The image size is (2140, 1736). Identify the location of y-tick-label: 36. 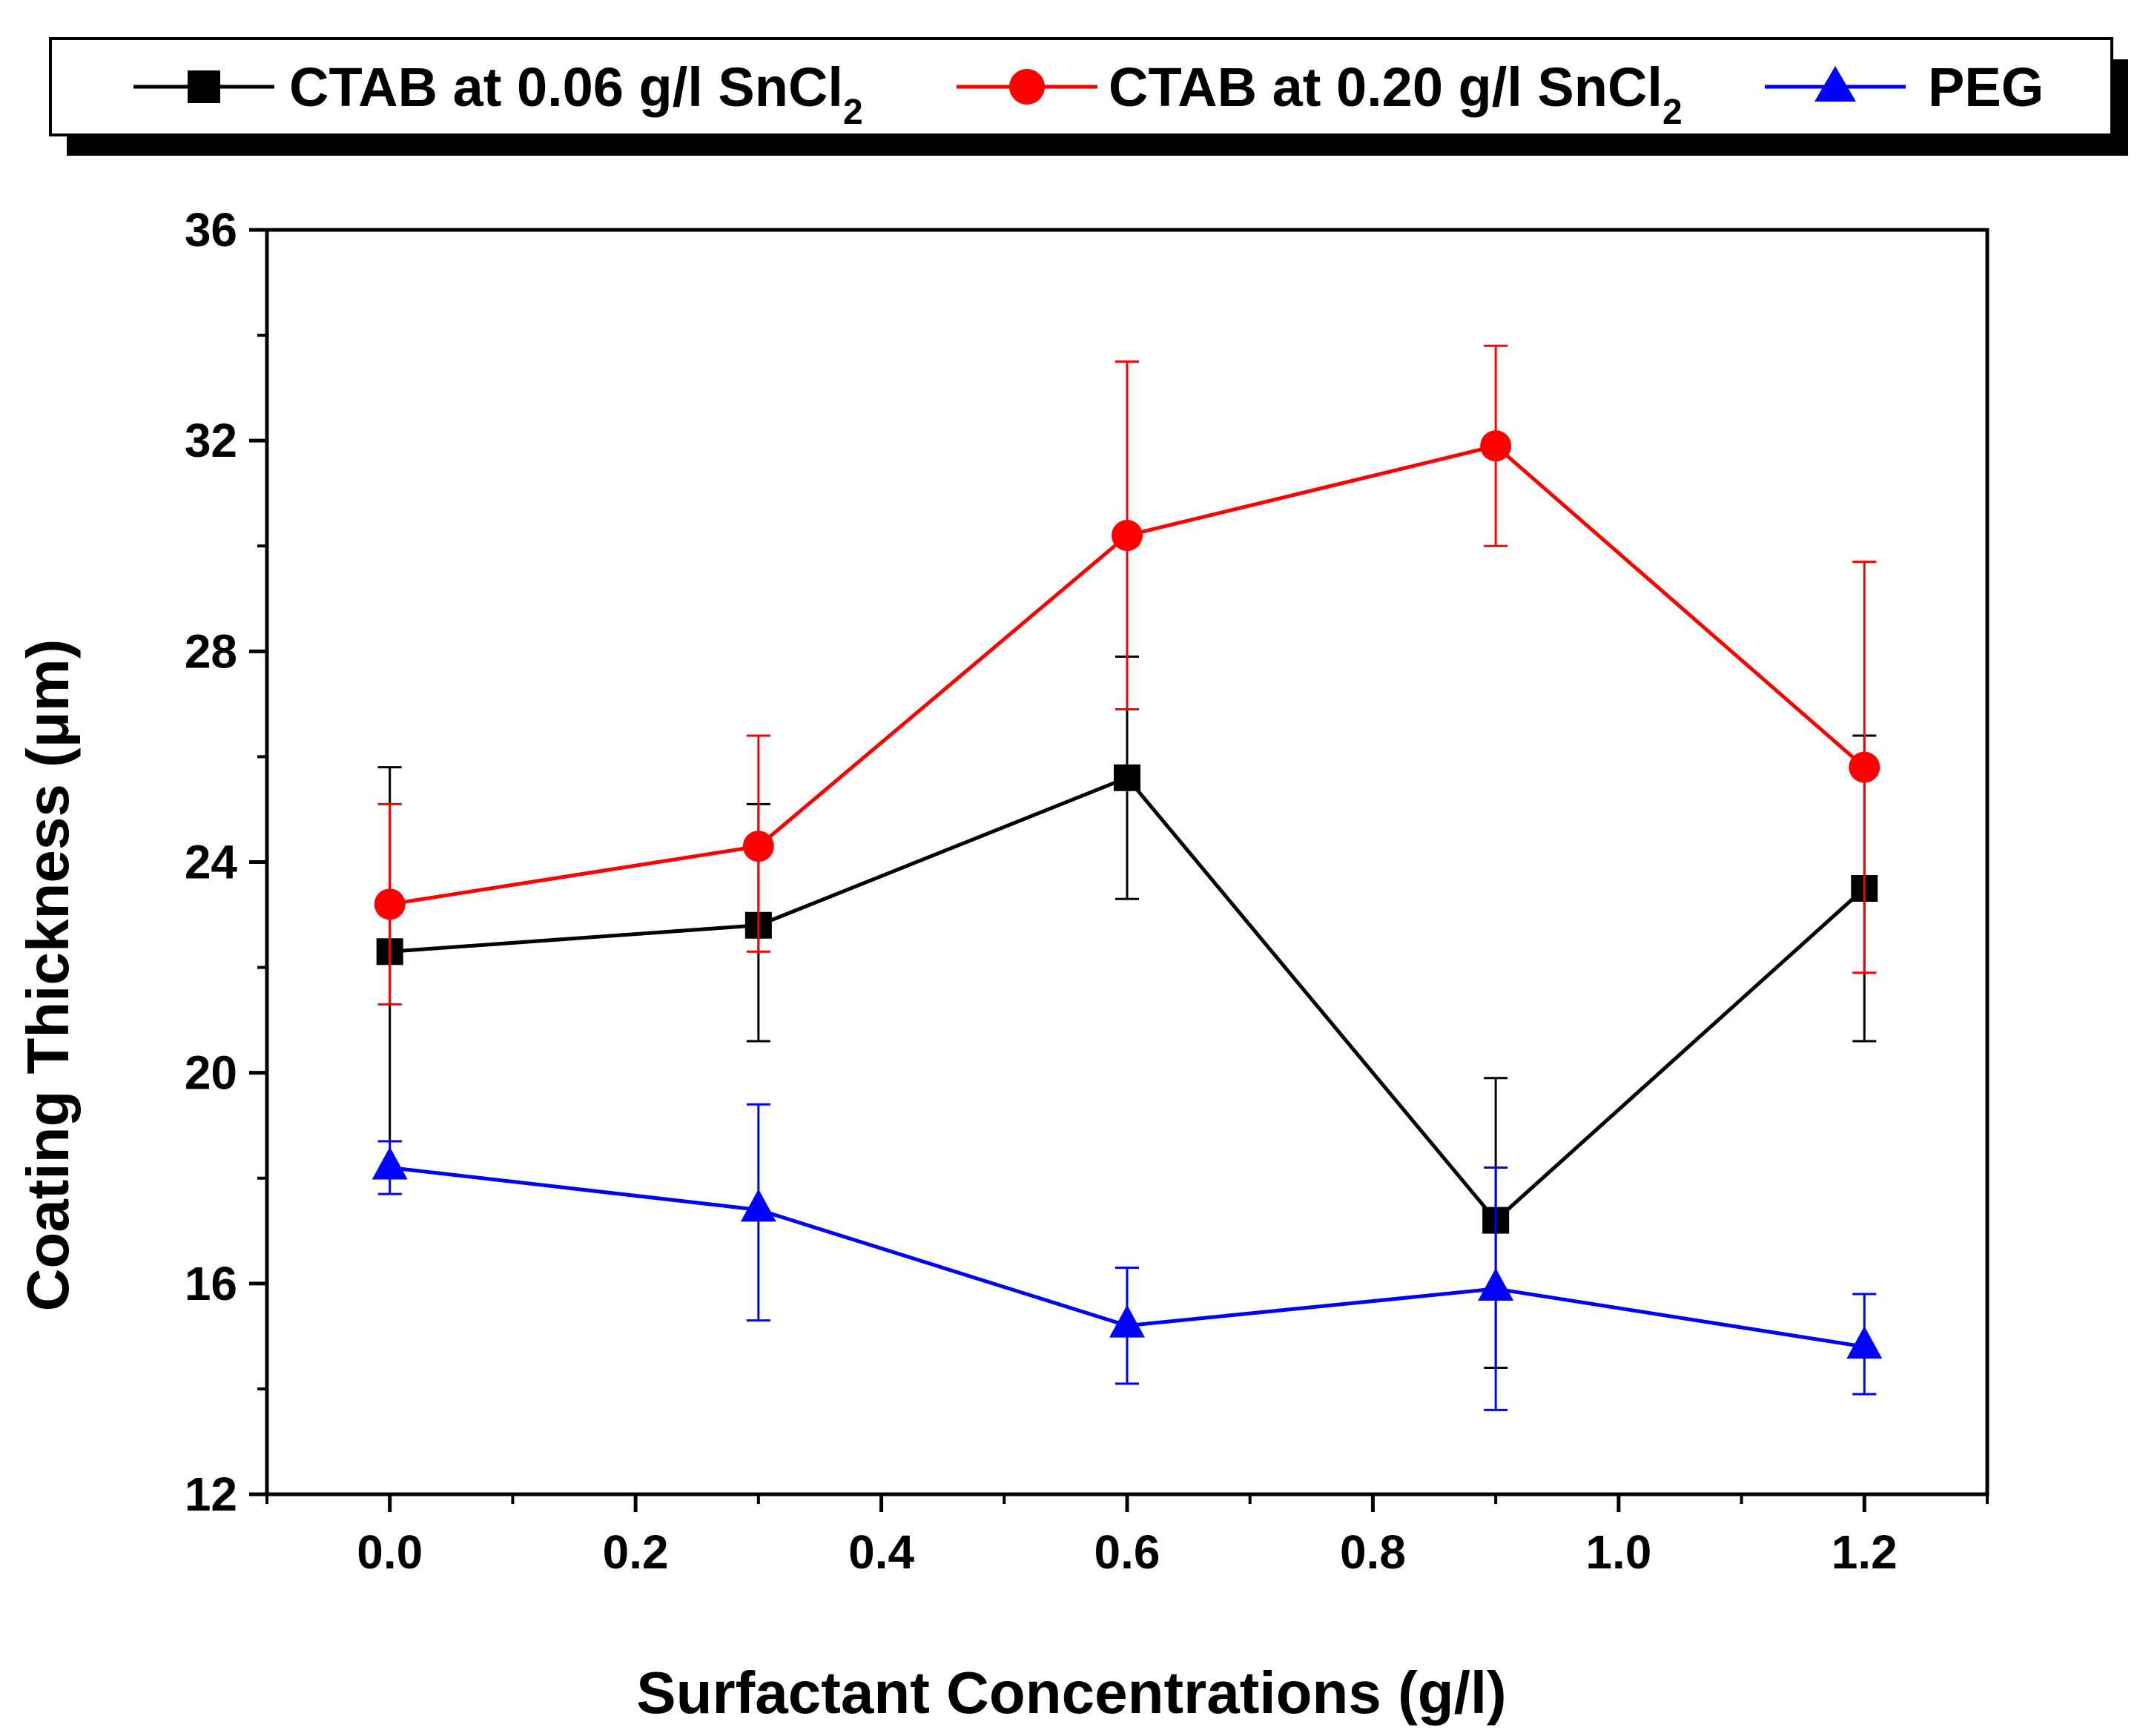
(211, 230).